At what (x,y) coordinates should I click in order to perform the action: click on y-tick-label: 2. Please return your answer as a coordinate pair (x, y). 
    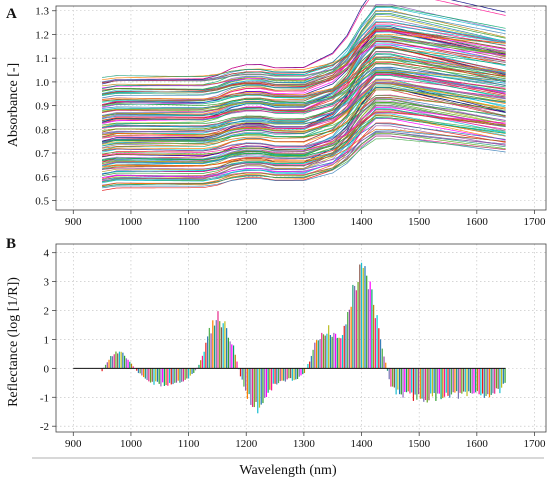
    Looking at the image, I should click on (47, 312).